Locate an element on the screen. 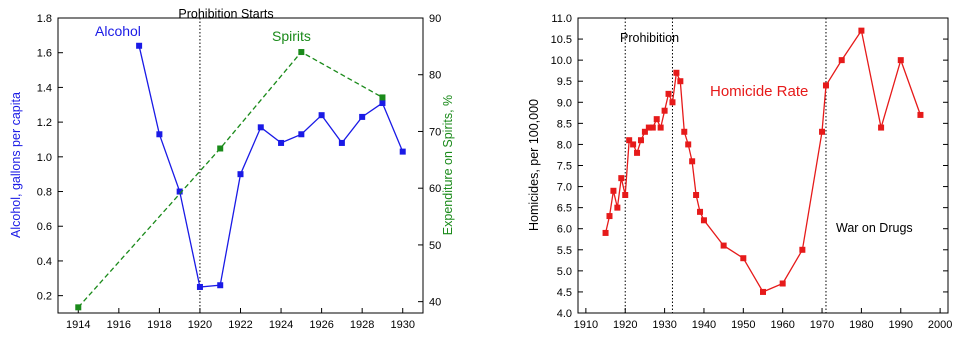  y2-tick-label: 40 is located at coordinates (435, 303).